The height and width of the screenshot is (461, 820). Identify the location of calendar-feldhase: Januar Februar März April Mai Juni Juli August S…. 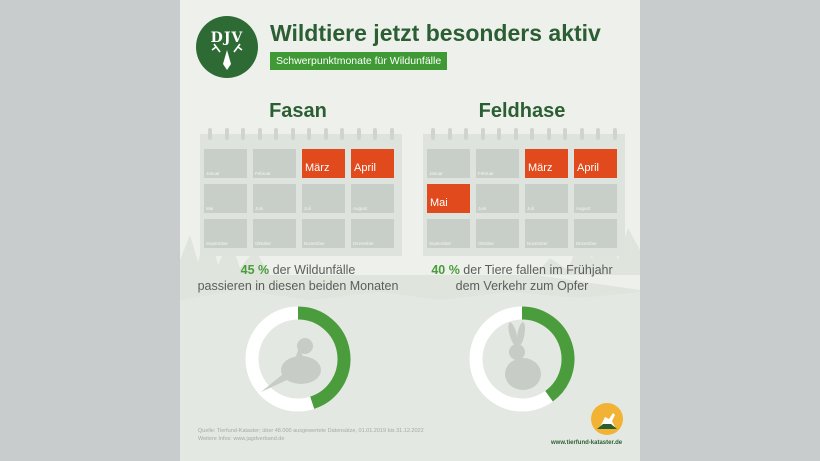
(524, 192).